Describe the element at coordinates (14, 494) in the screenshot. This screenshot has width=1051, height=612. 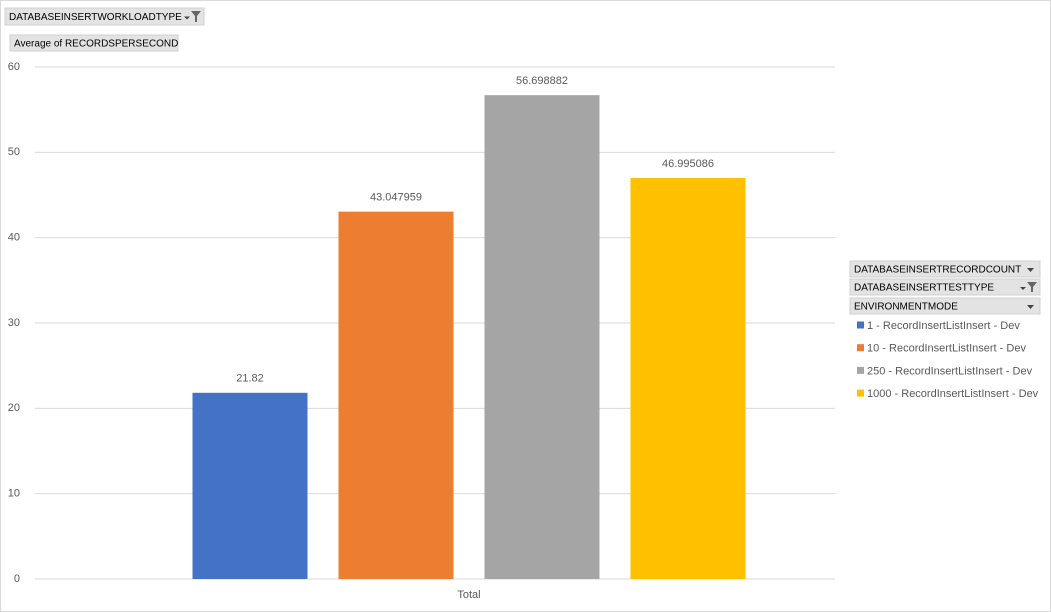
I see `y-tick-label: 10` at that location.